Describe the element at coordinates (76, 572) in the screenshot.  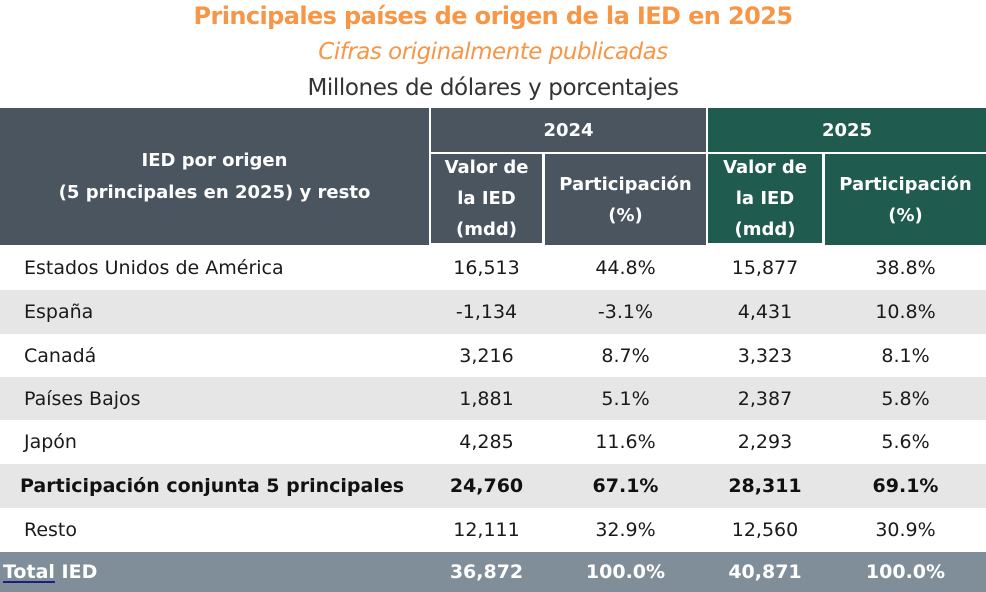
I see `total-label-rest: IED` at that location.